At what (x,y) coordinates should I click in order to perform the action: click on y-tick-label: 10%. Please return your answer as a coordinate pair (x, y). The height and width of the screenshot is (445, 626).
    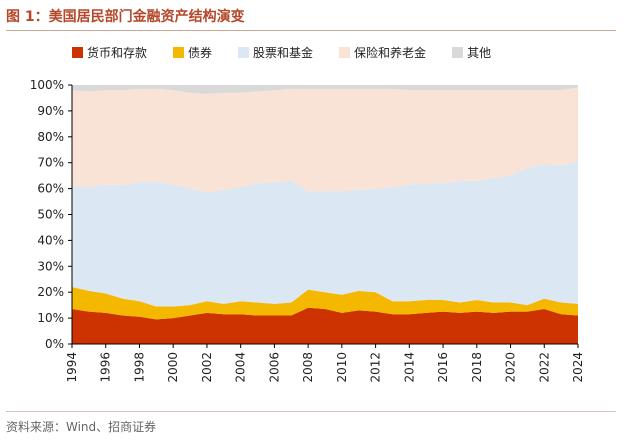
    Looking at the image, I should click on (50, 318).